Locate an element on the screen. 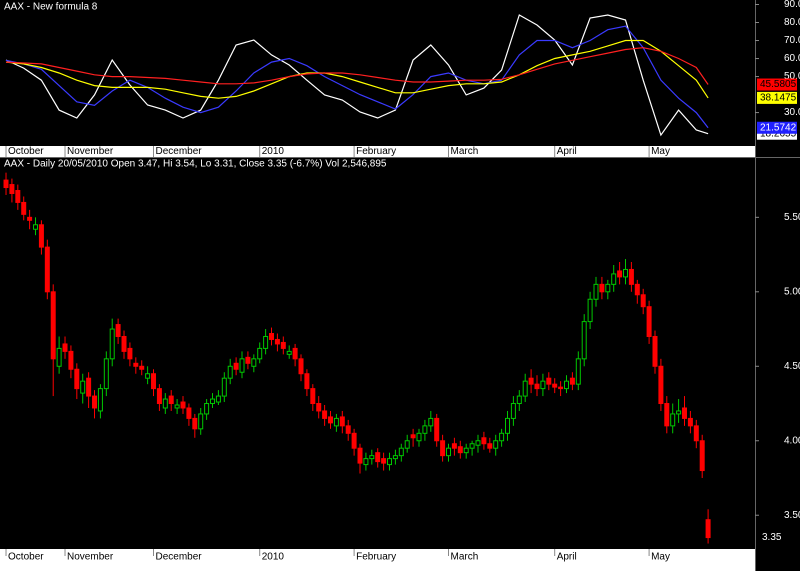  last-value-label: 18.2655 is located at coordinates (778, 133).